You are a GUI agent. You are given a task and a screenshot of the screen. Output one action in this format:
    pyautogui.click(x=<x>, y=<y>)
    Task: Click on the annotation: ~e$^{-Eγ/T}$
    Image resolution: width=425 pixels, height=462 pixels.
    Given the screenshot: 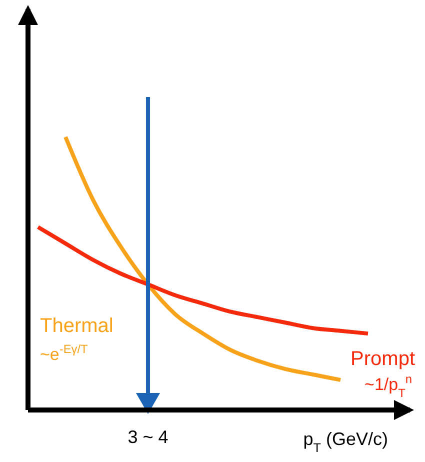 What is the action you would take?
    pyautogui.click(x=64, y=353)
    